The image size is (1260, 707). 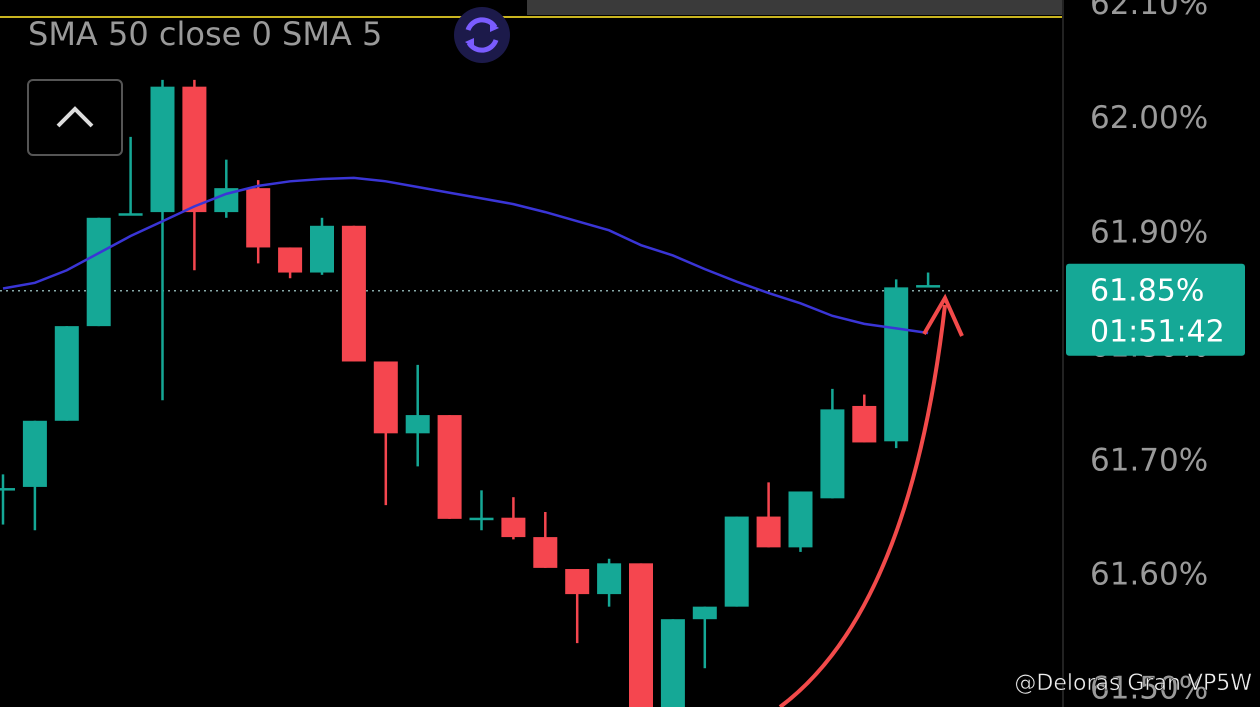 I want to click on price-badge-label: 61.85%, so click(x=1147, y=290).